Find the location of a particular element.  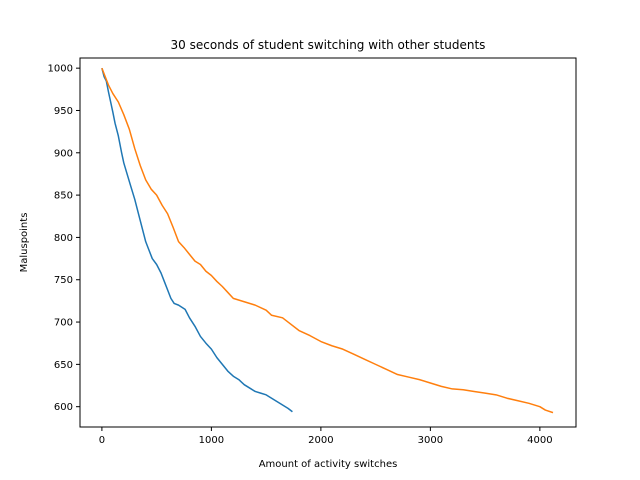

x-tick-label: 0 is located at coordinates (102, 440).